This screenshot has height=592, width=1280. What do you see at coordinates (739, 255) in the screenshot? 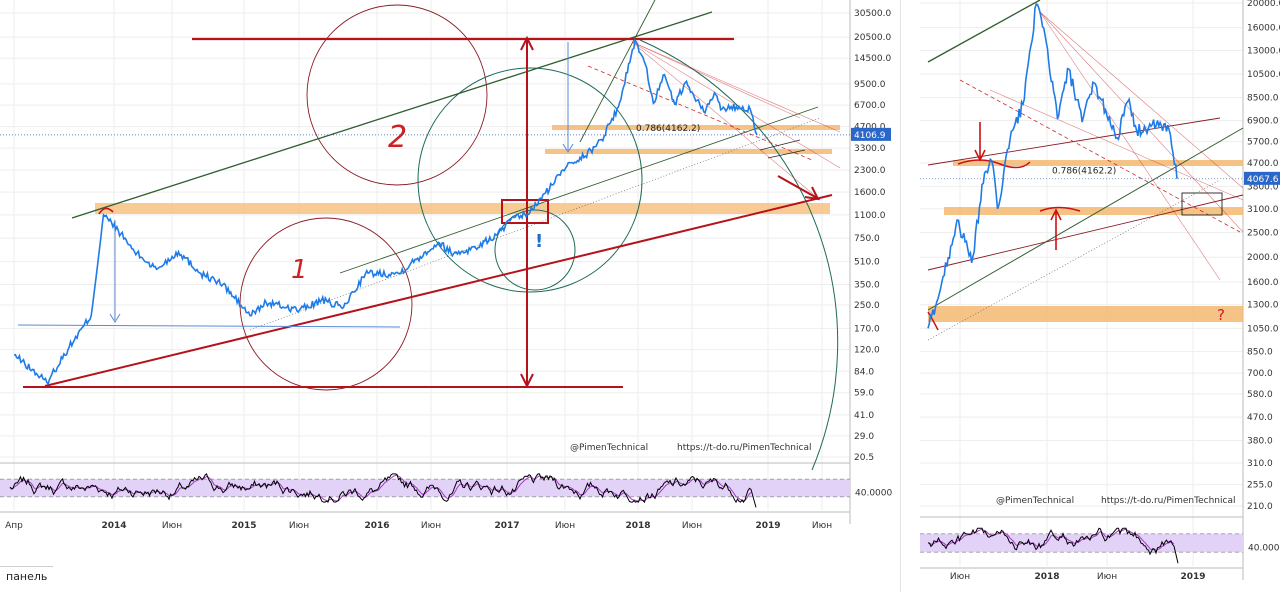
I see `arc-annotation` at bounding box center [739, 255].